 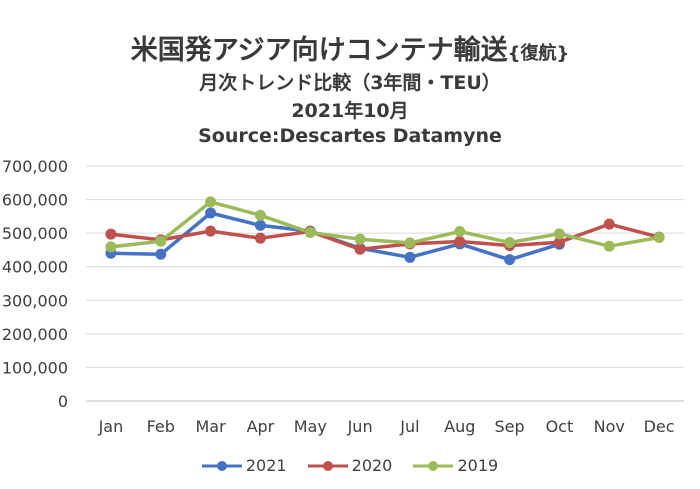 I want to click on x-tick-label: Aug, so click(x=459, y=426).